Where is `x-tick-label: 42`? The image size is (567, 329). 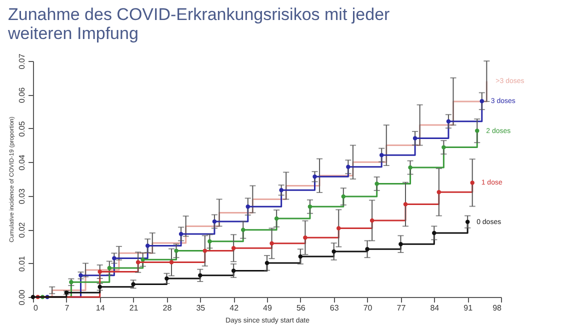 x-tick-label: 42 is located at coordinates (235, 308).